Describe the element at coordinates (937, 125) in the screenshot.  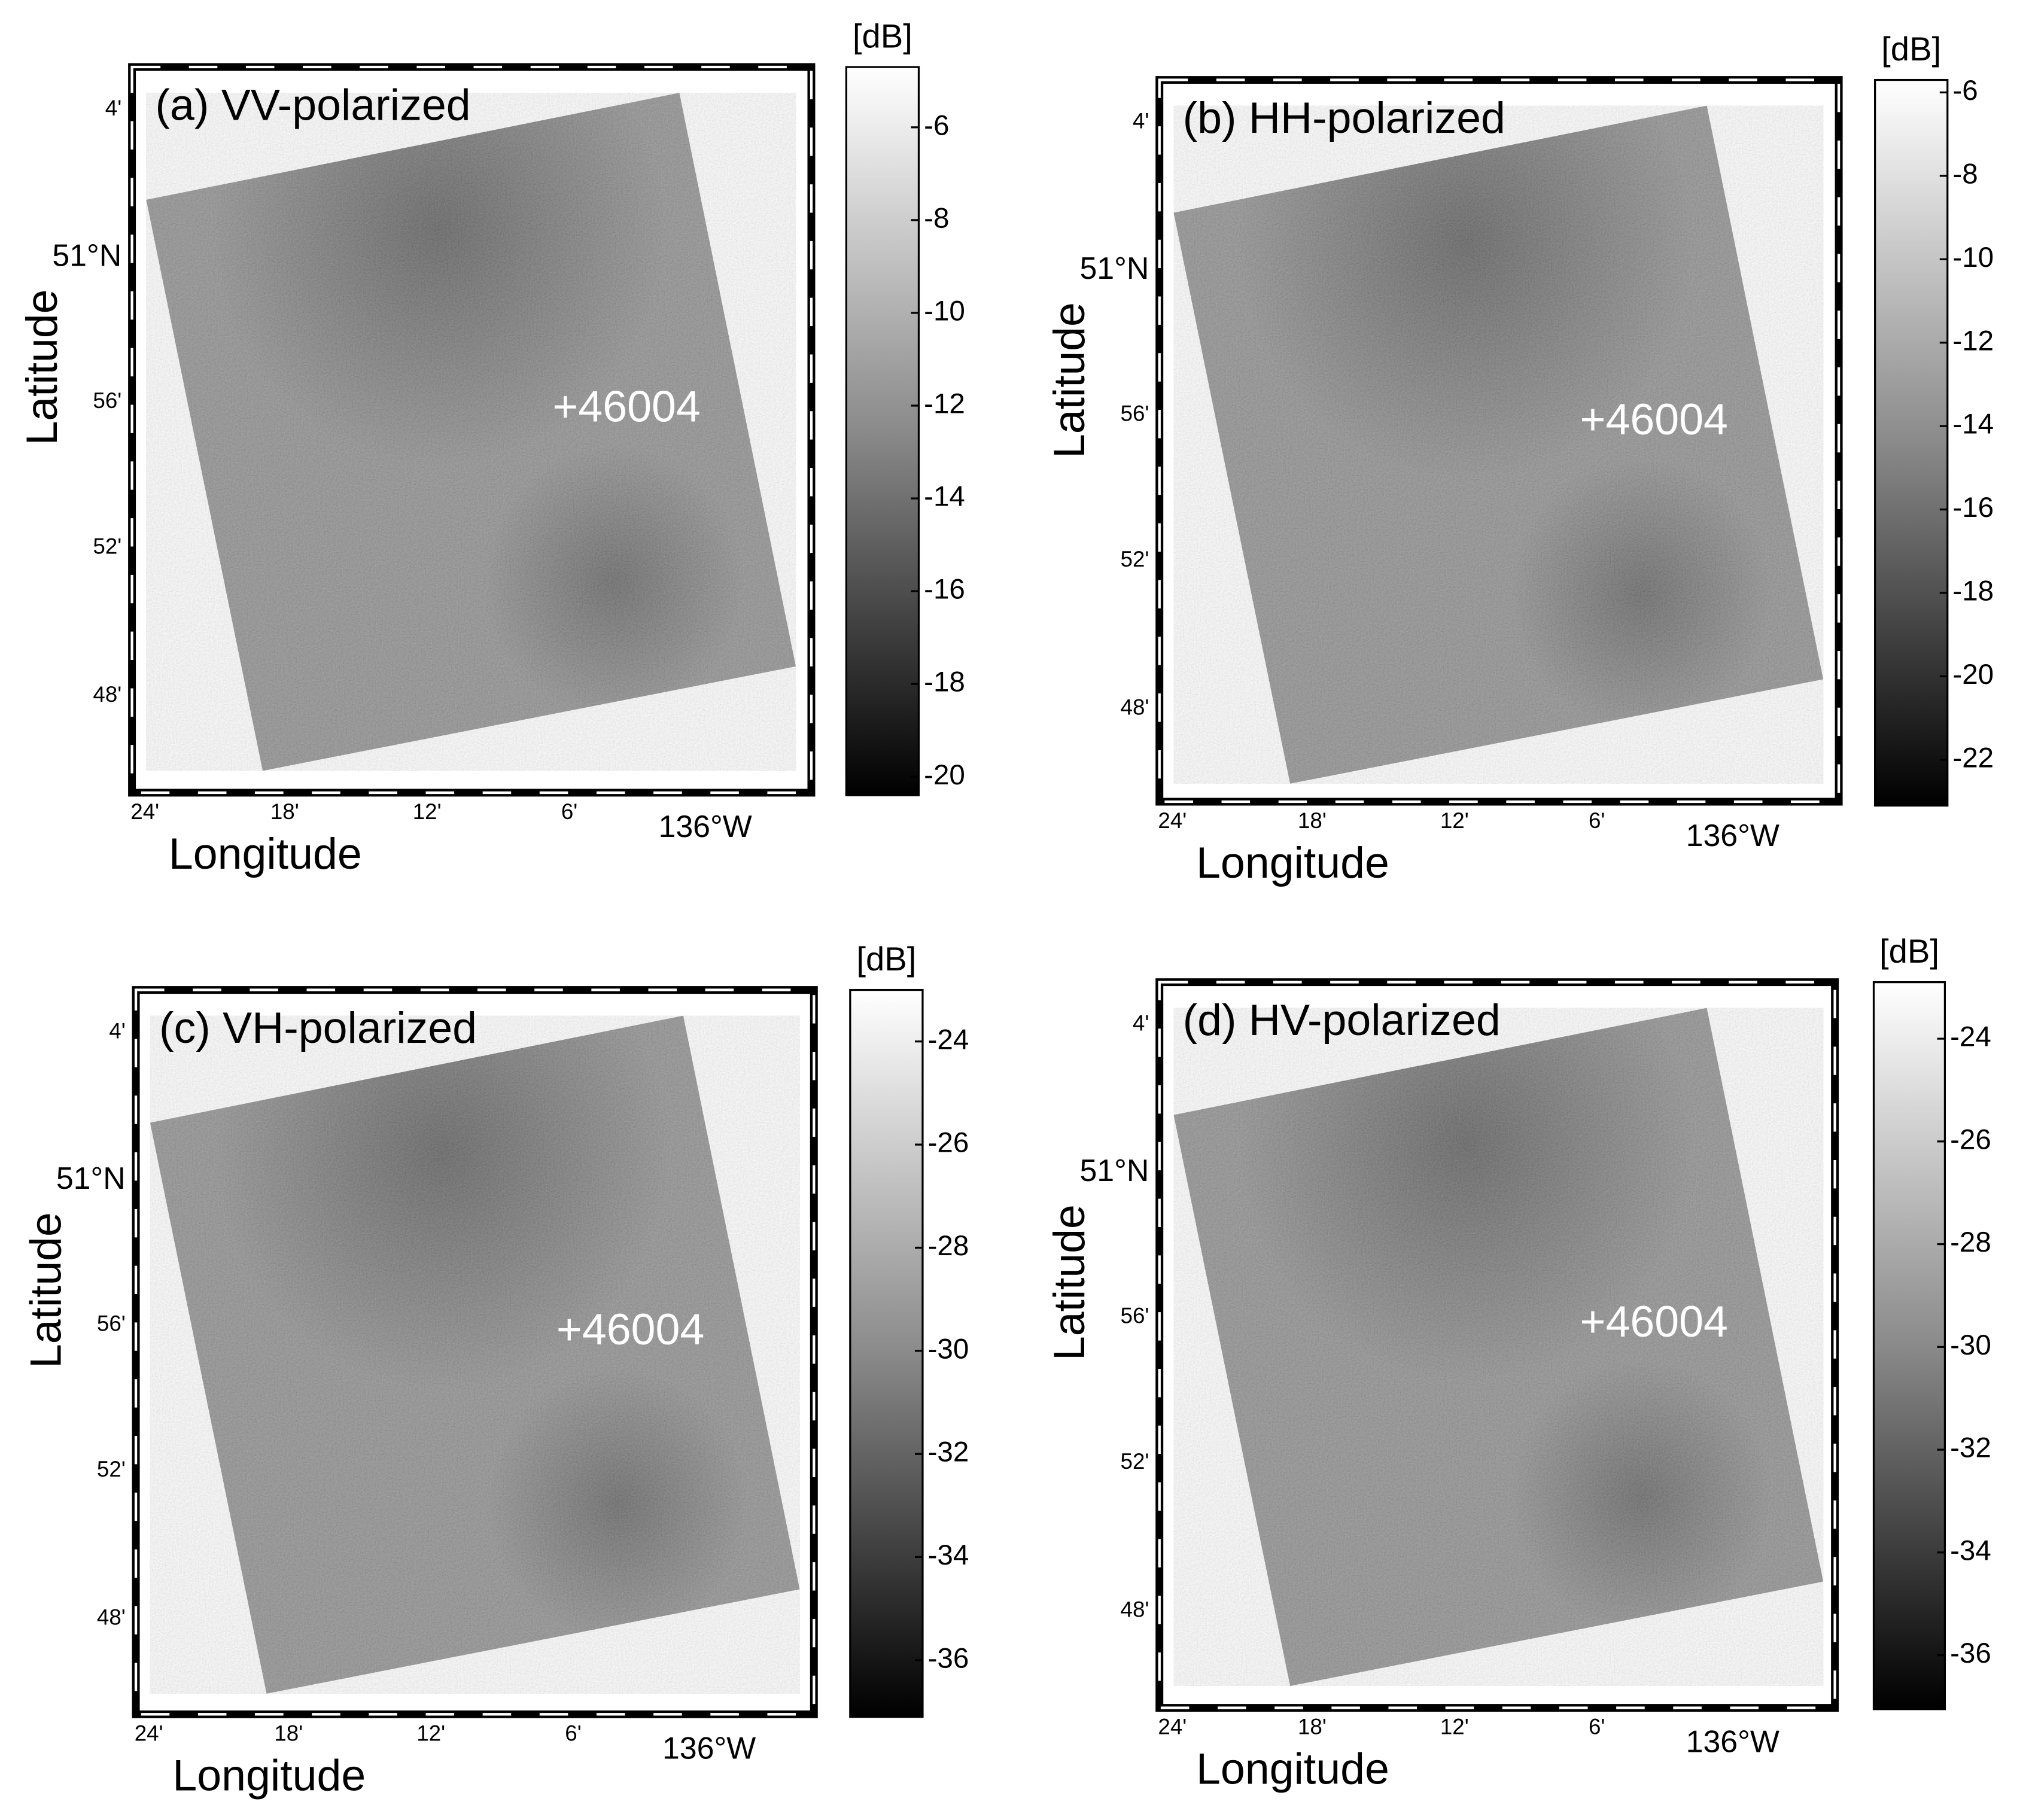
I see `colorbar-tick-label: -6` at that location.